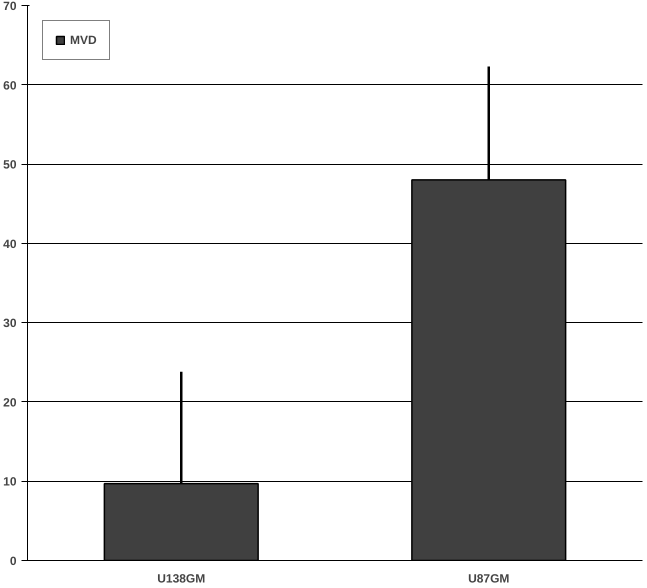  Describe the element at coordinates (10, 323) in the screenshot. I see `y-tick-label: 30` at that location.